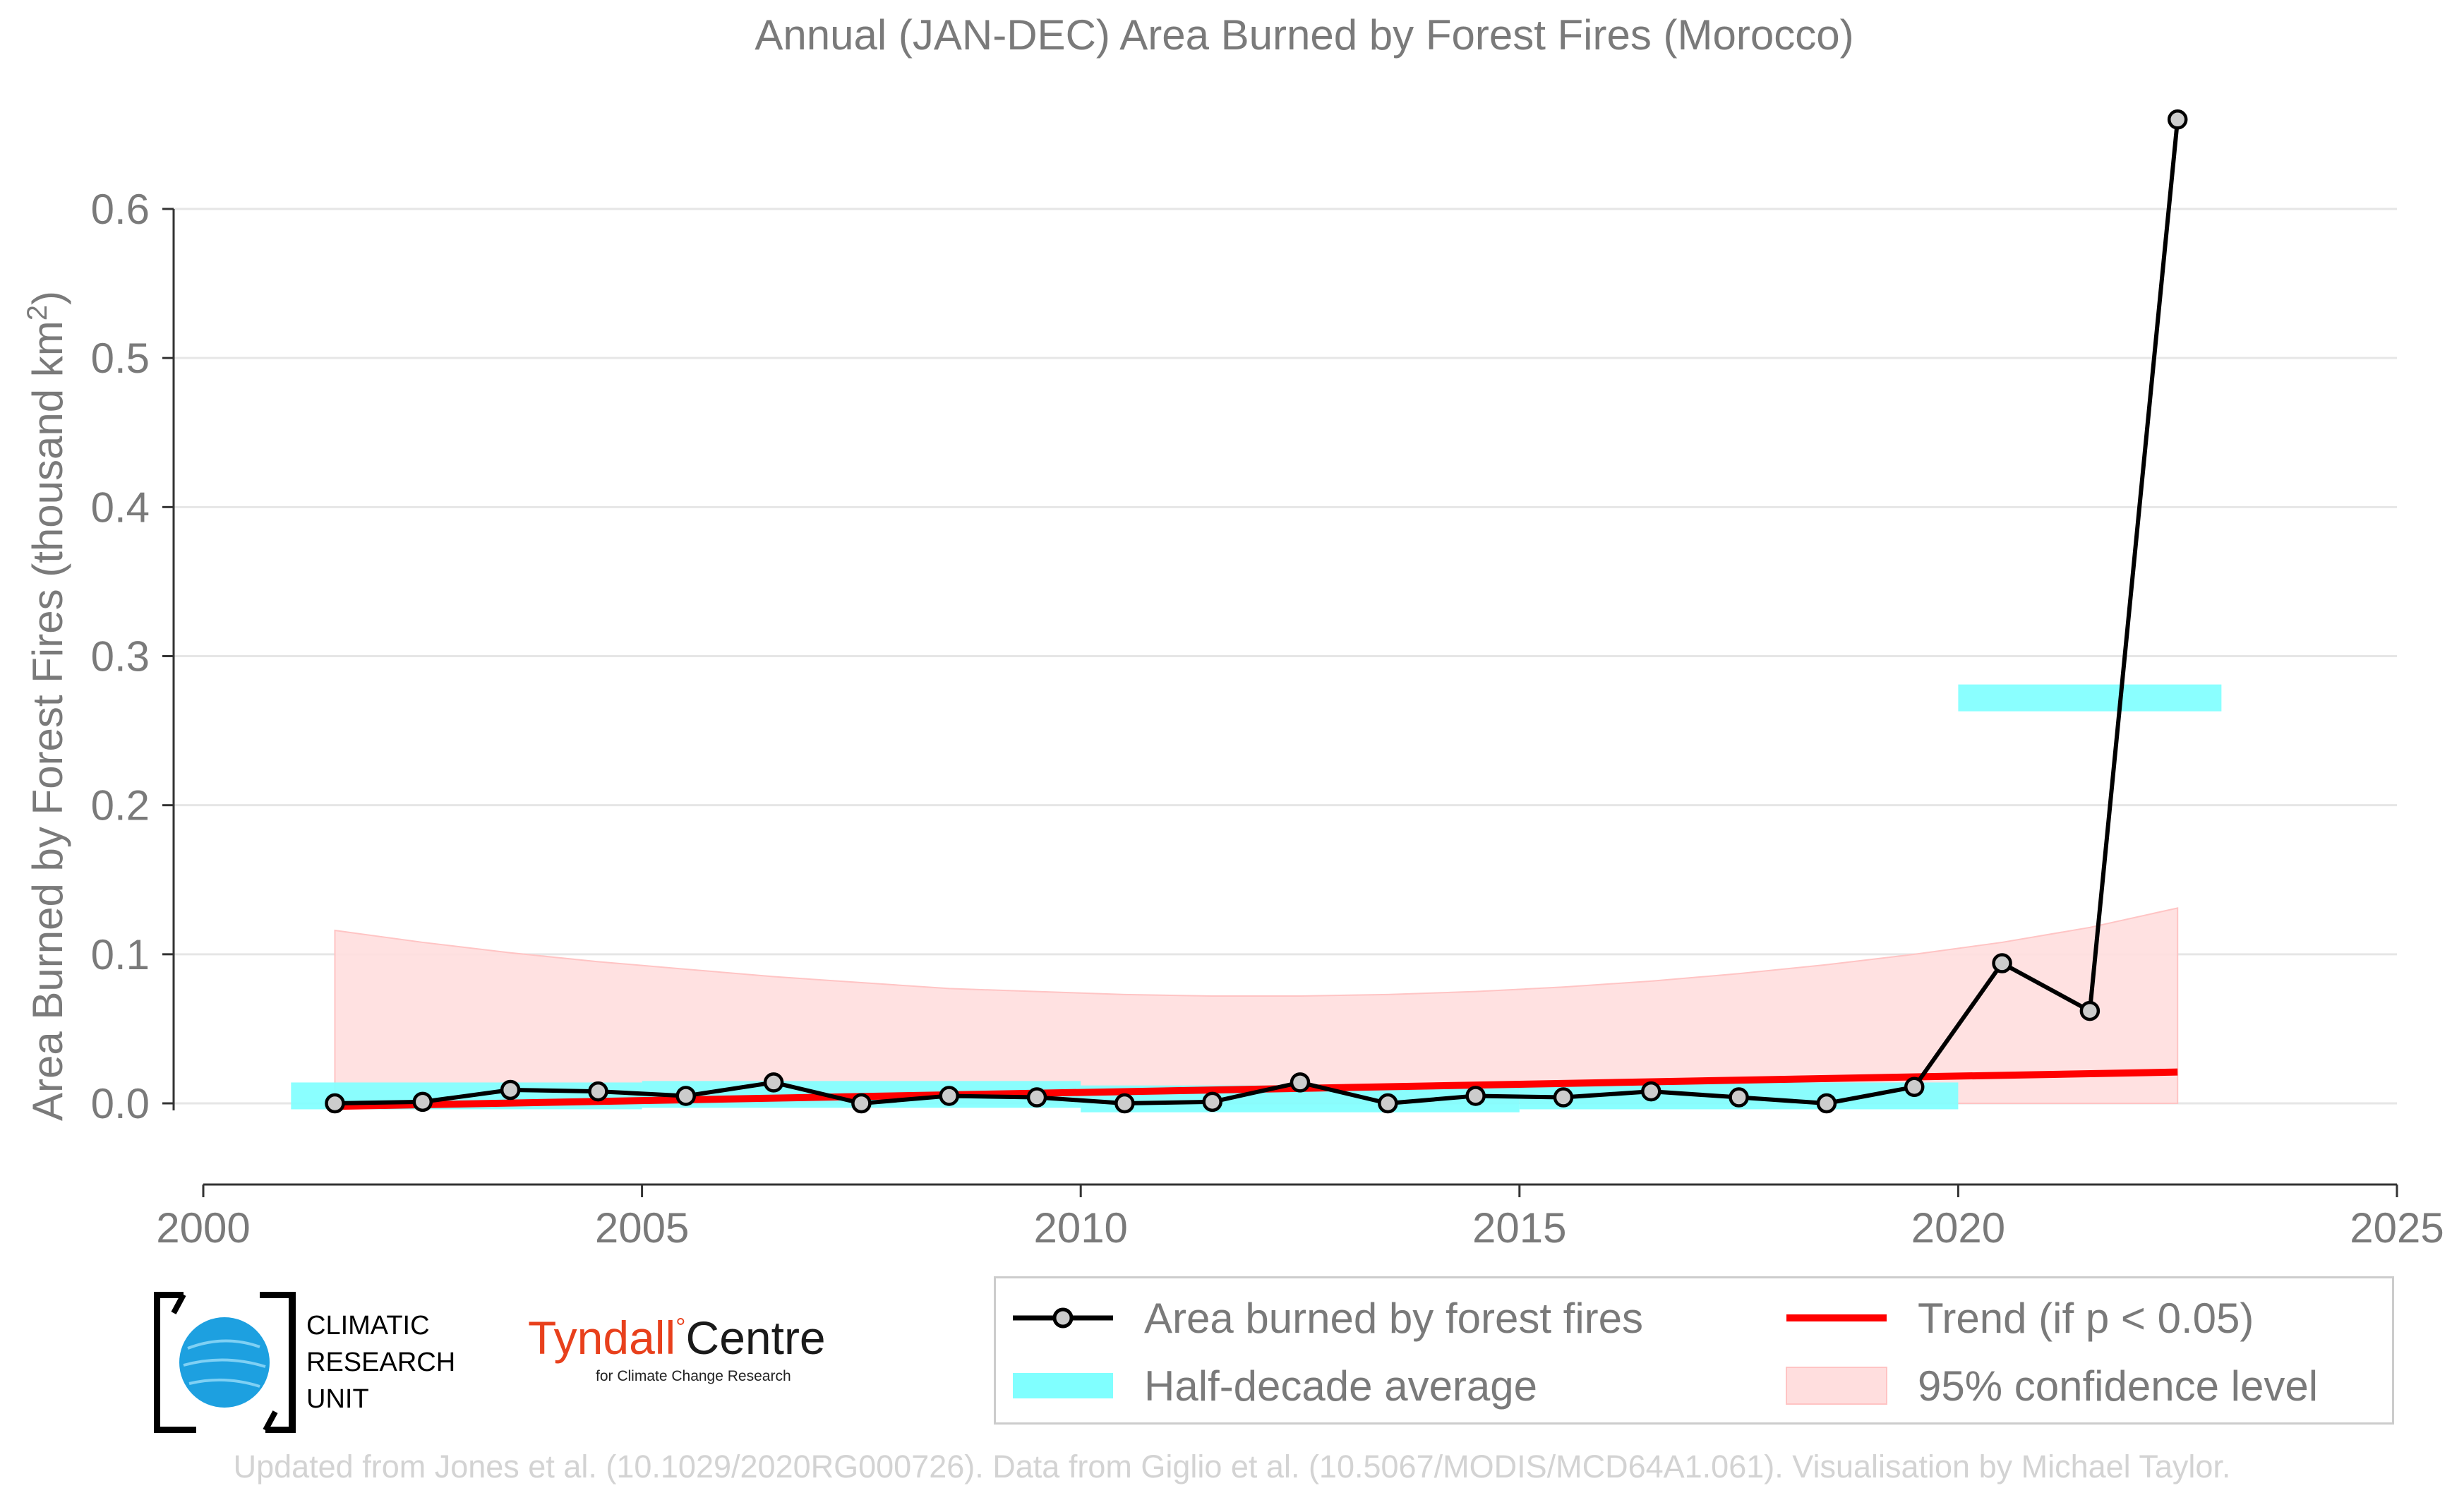  What do you see at coordinates (225, 1362) in the screenshot?
I see `cru-logo` at bounding box center [225, 1362].